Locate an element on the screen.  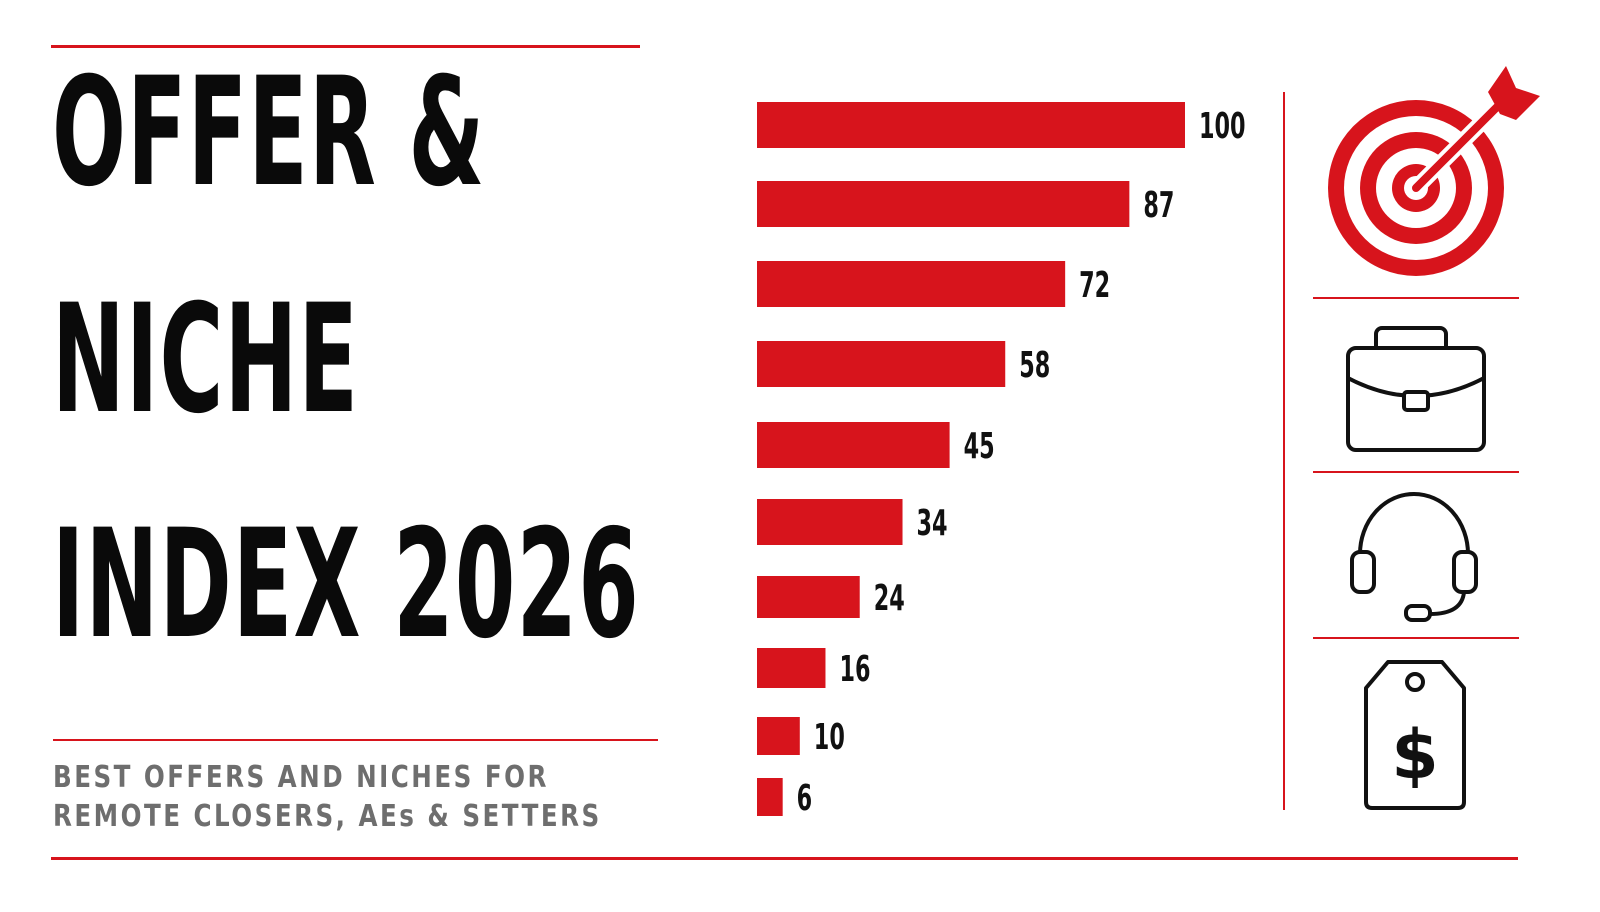
target-icon is located at coordinates (1434, 171).